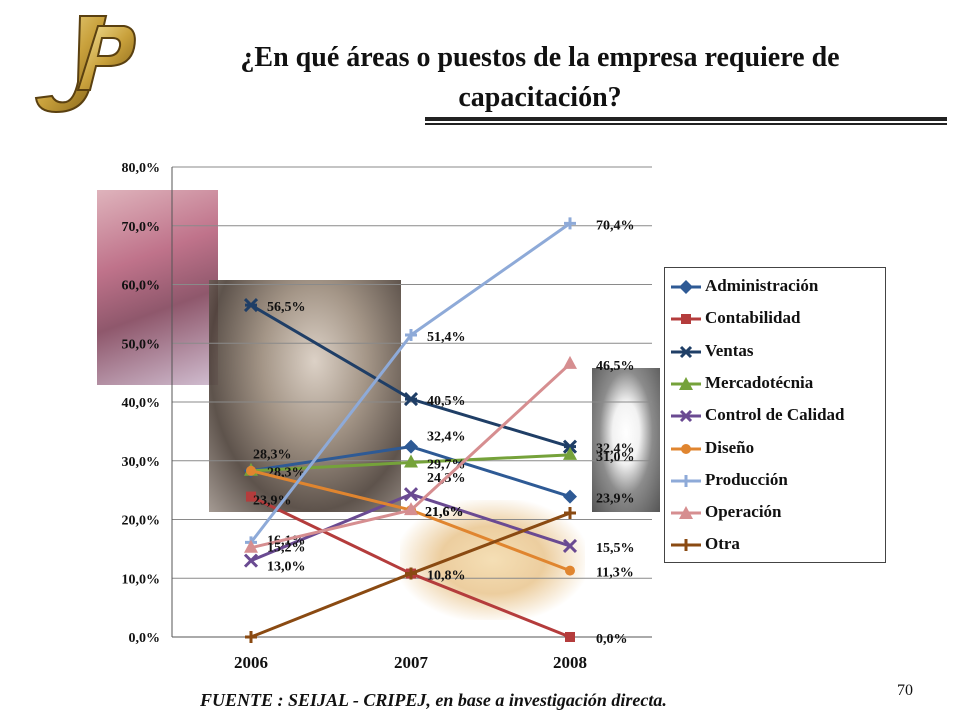 The height and width of the screenshot is (720, 960). I want to click on legend-label: Control de Calidad, so click(775, 415).